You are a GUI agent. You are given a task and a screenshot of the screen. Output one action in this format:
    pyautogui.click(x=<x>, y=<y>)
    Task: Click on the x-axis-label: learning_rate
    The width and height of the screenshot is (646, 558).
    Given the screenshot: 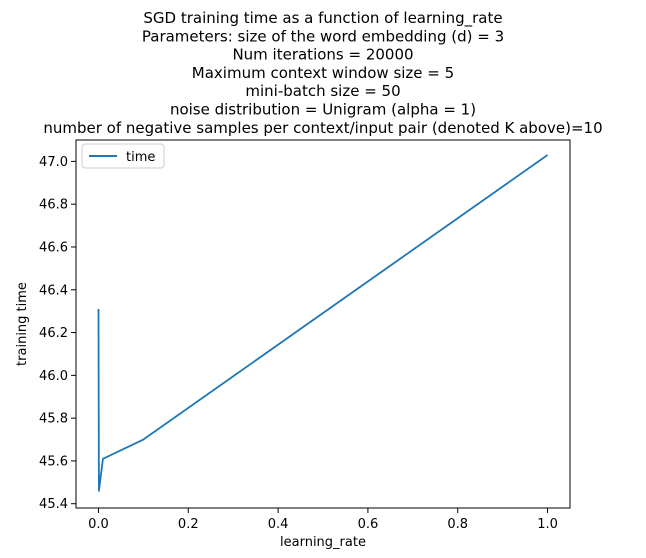 What is the action you would take?
    pyautogui.click(x=323, y=542)
    